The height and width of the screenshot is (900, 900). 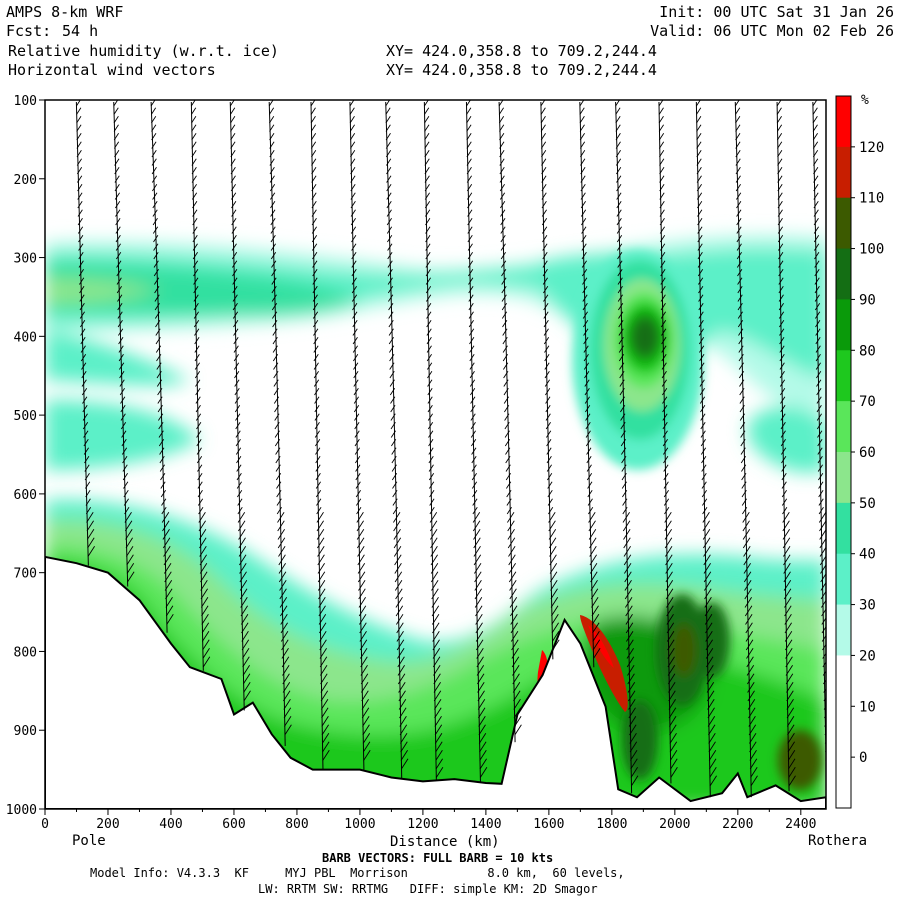 What do you see at coordinates (65, 12) in the screenshot?
I see `model-title: AMPS 8-km WRF` at bounding box center [65, 12].